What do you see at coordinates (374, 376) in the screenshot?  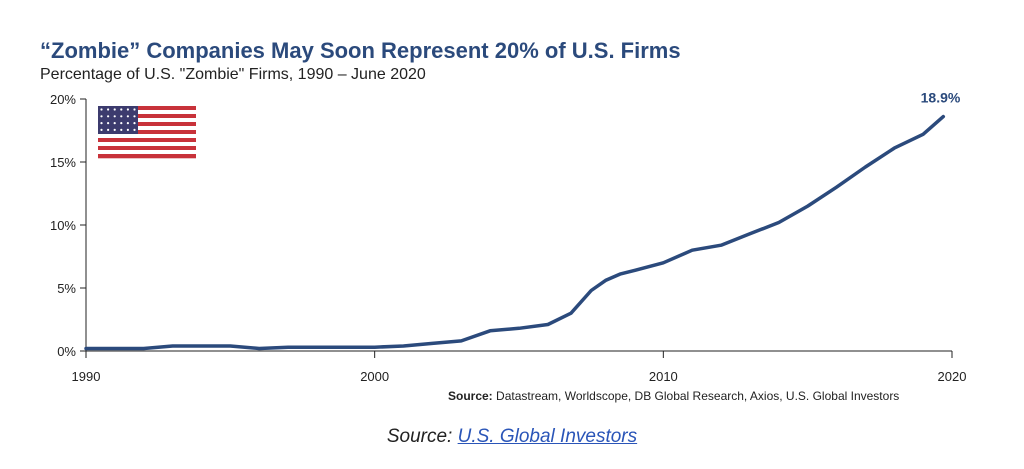 I see `x-tick-label: 2000` at bounding box center [374, 376].